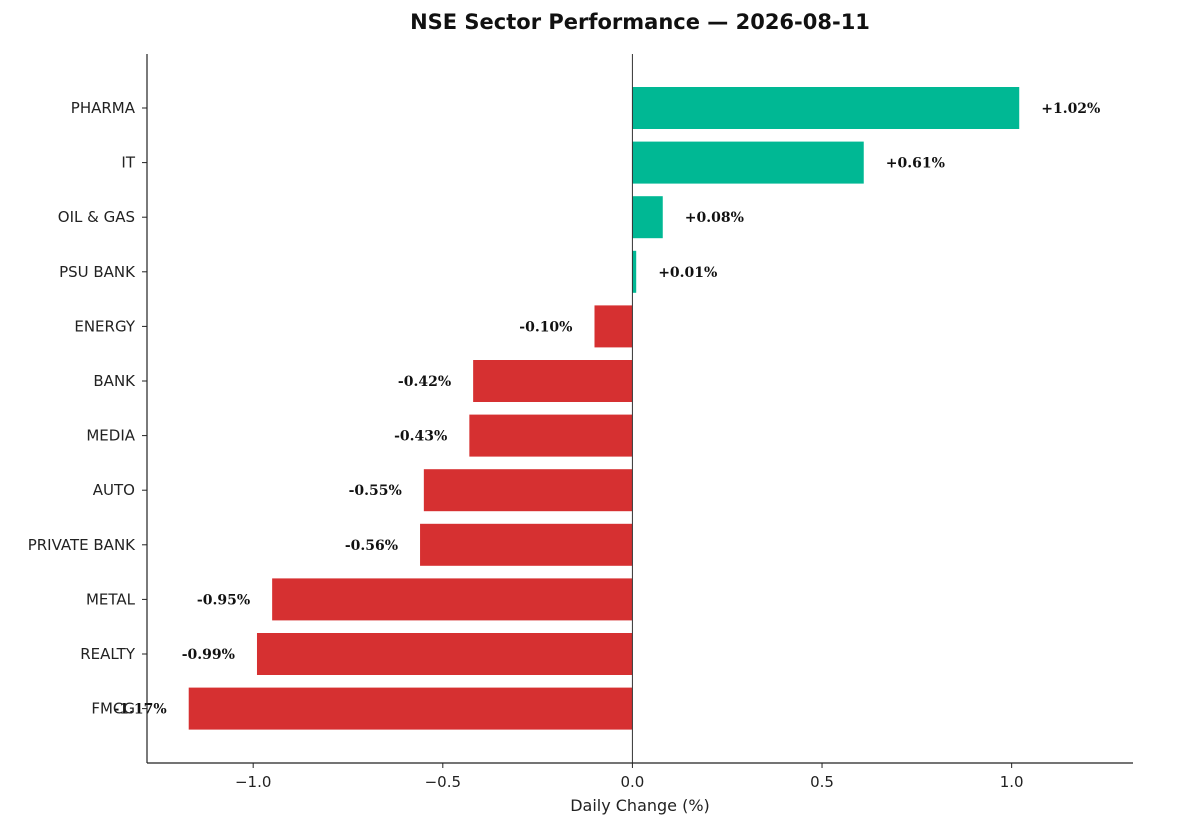 The image size is (1184, 828). Describe the element at coordinates (553, 381) in the screenshot. I see `bar-bank` at that location.